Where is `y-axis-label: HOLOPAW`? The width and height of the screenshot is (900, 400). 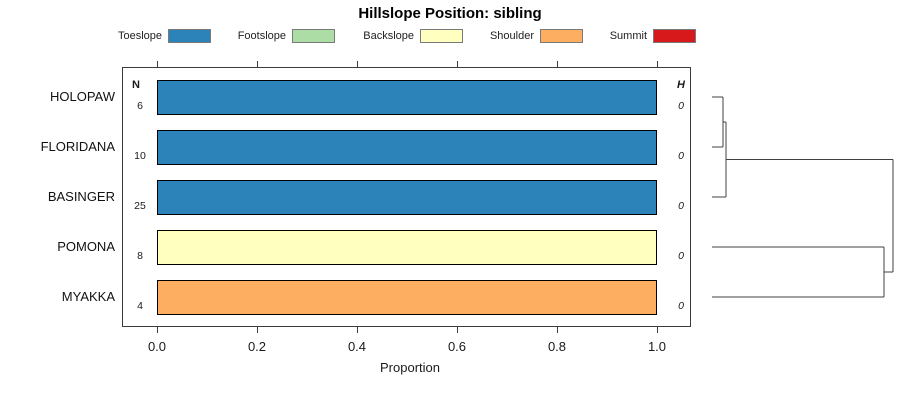
y-axis-label: HOLOPAW is located at coordinates (82, 96).